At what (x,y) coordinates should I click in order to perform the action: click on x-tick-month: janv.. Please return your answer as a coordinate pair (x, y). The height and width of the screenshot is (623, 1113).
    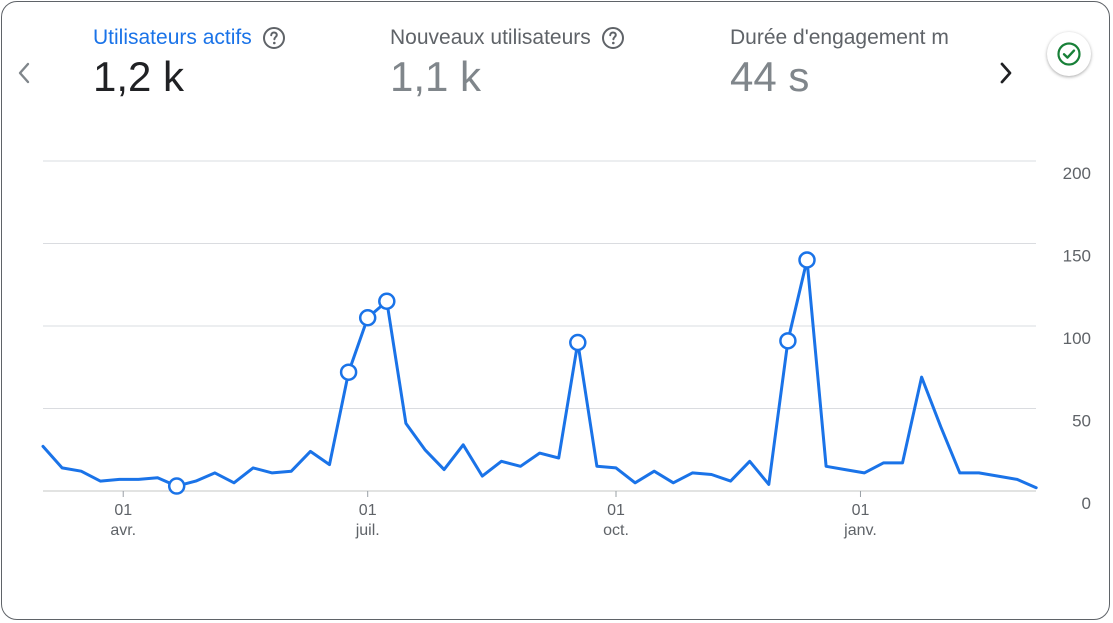
    Looking at the image, I should click on (860, 530).